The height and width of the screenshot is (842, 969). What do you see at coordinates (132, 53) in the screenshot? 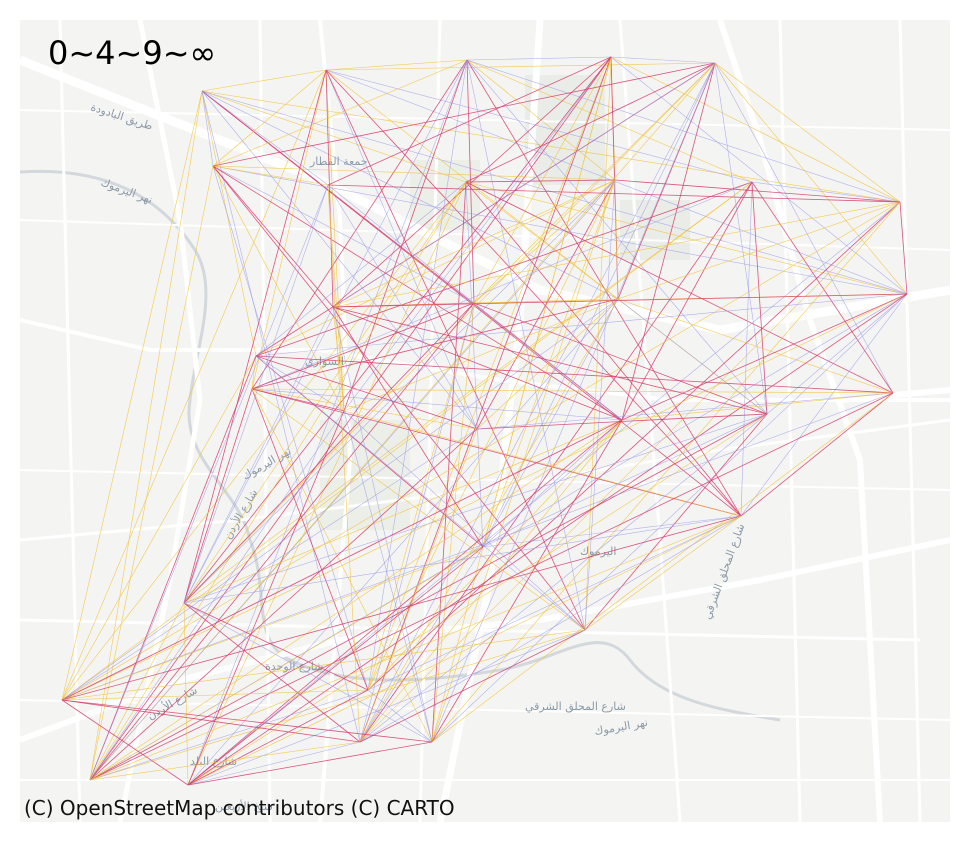
I see `flow-class-title: 0~4~9~∞` at bounding box center [132, 53].